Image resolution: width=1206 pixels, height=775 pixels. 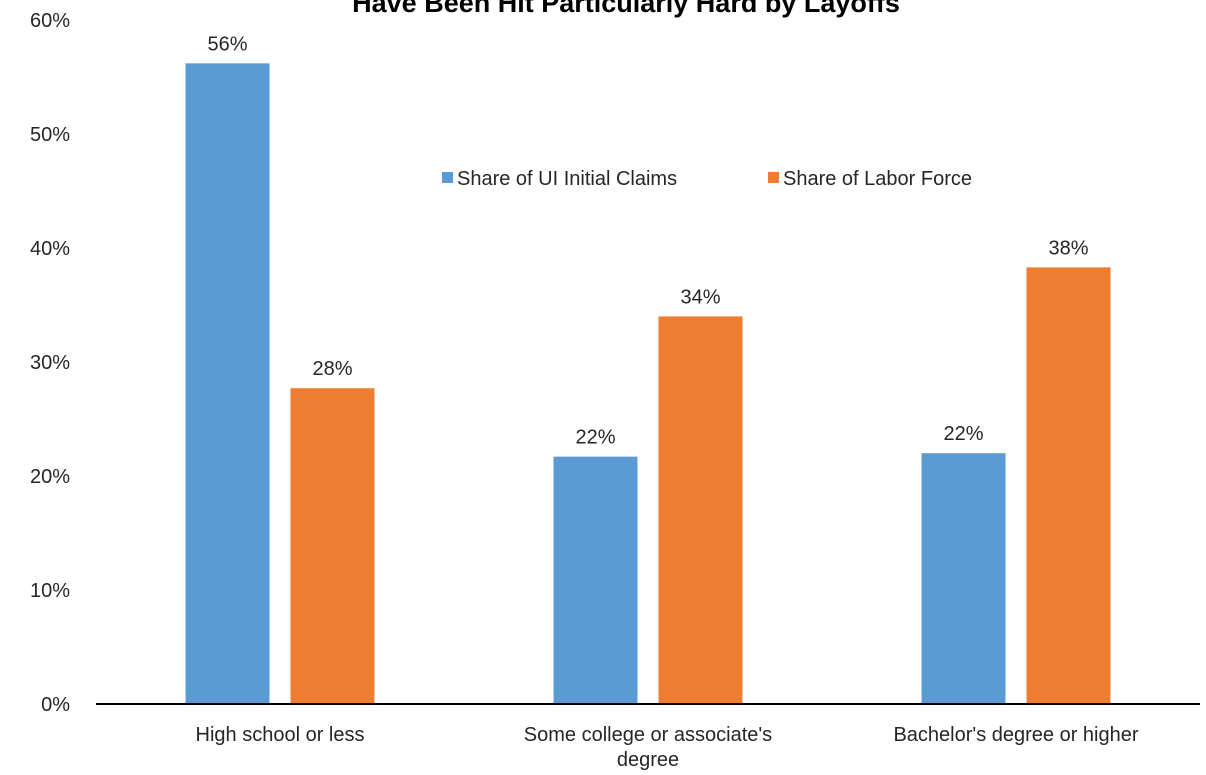 What do you see at coordinates (50, 21) in the screenshot?
I see `y-tick-label: 60%` at bounding box center [50, 21].